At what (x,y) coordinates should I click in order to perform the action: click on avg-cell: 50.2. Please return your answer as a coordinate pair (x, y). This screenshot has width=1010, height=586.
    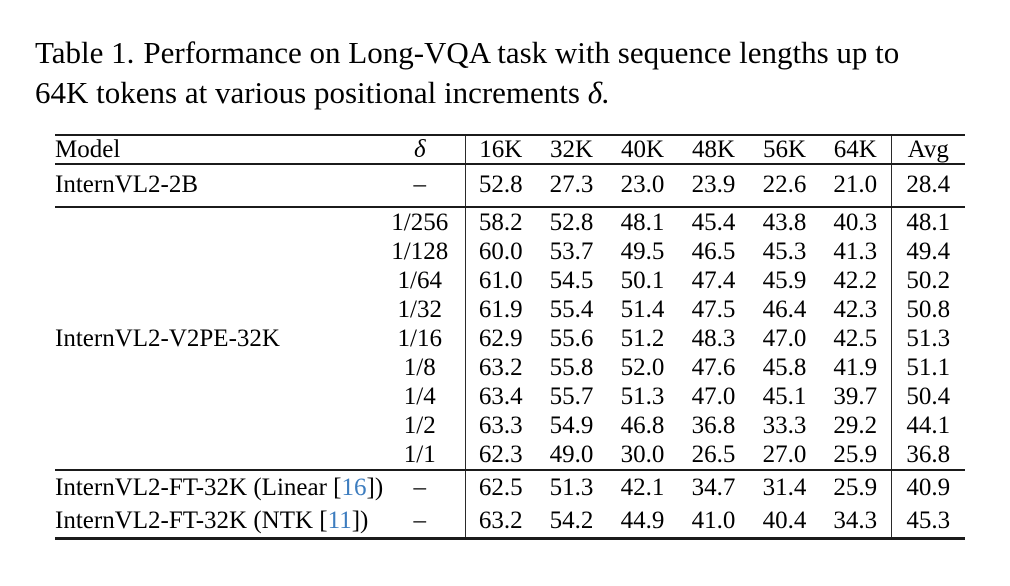
    Looking at the image, I should click on (927, 280).